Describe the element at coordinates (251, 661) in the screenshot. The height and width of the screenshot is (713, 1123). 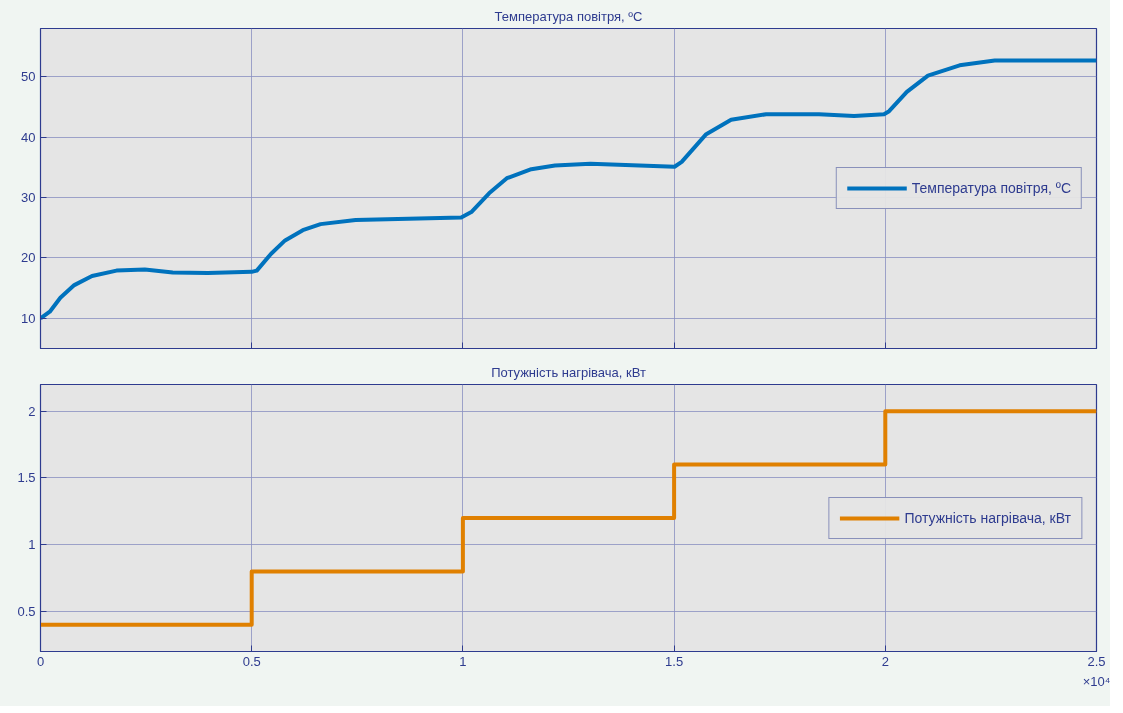
I see `x-tick-label: 0.5` at that location.